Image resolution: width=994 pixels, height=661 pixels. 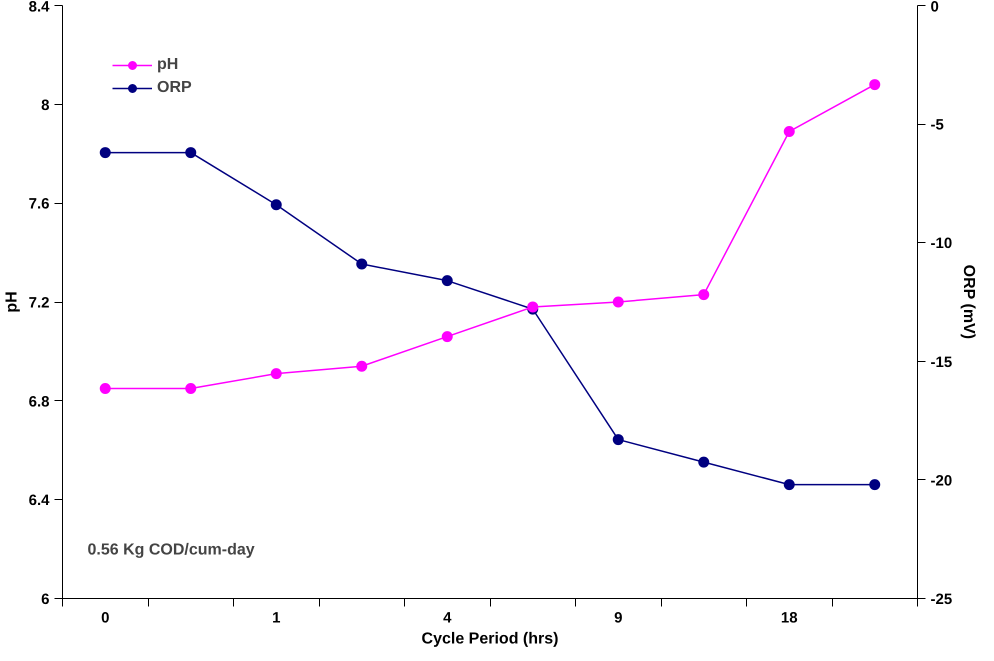 What do you see at coordinates (39, 401) in the screenshot?
I see `y-tick-label: 6.8` at bounding box center [39, 401].